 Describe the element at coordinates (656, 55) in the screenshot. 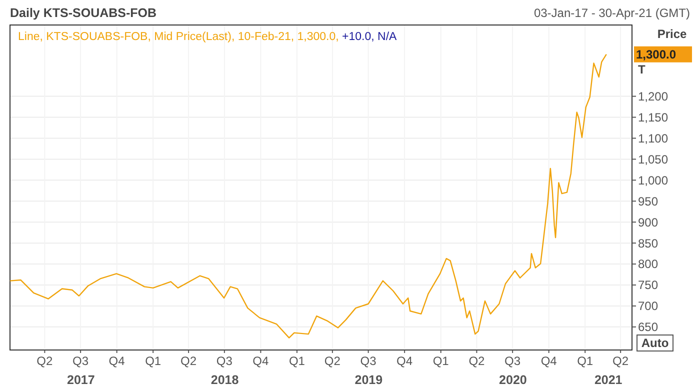

I see `text: 1,300.0` at that location.